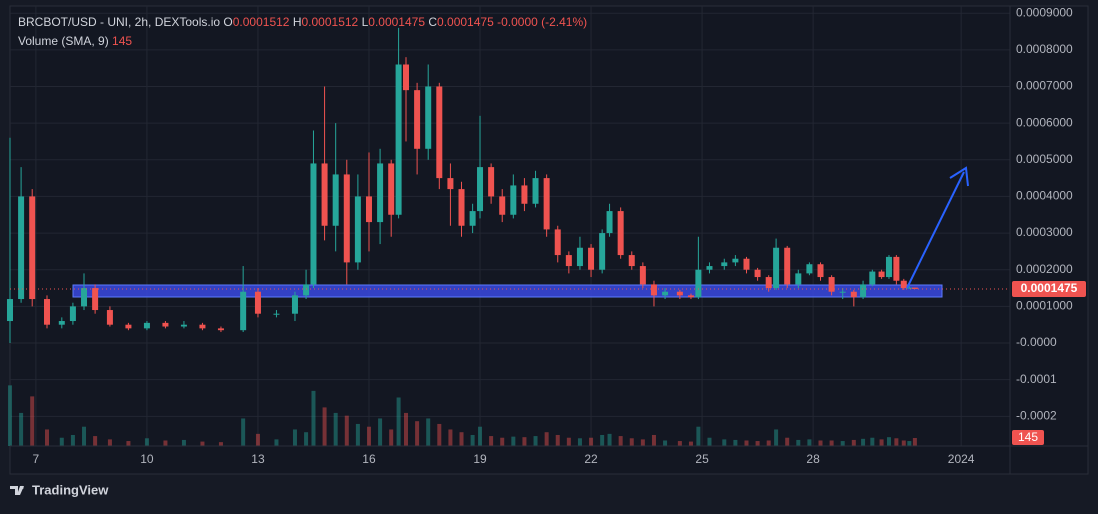  What do you see at coordinates (1044, 86) in the screenshot?
I see `y-tick-label: 0.0007000` at bounding box center [1044, 86].